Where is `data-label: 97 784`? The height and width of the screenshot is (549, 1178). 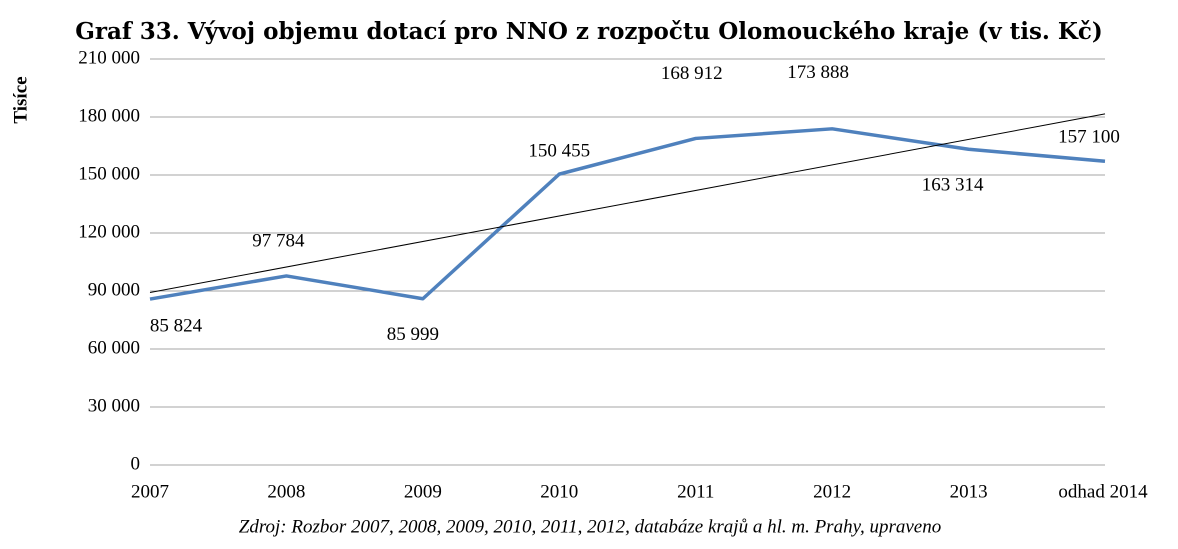 data-label: 97 784 is located at coordinates (278, 240).